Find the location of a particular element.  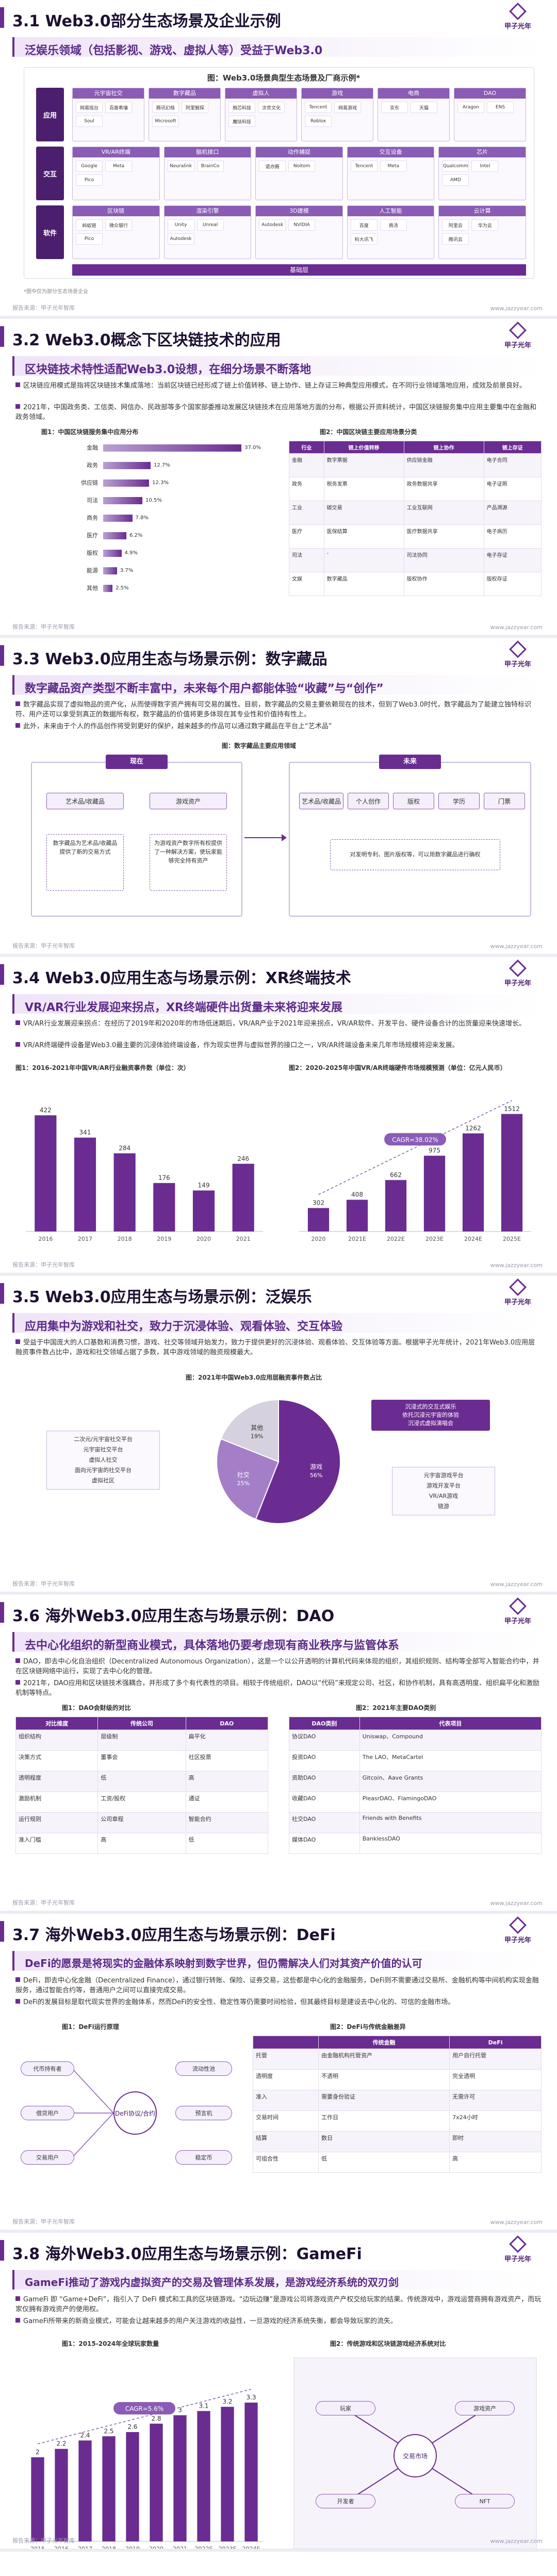

bar-value: 37.0% is located at coordinates (252, 448).